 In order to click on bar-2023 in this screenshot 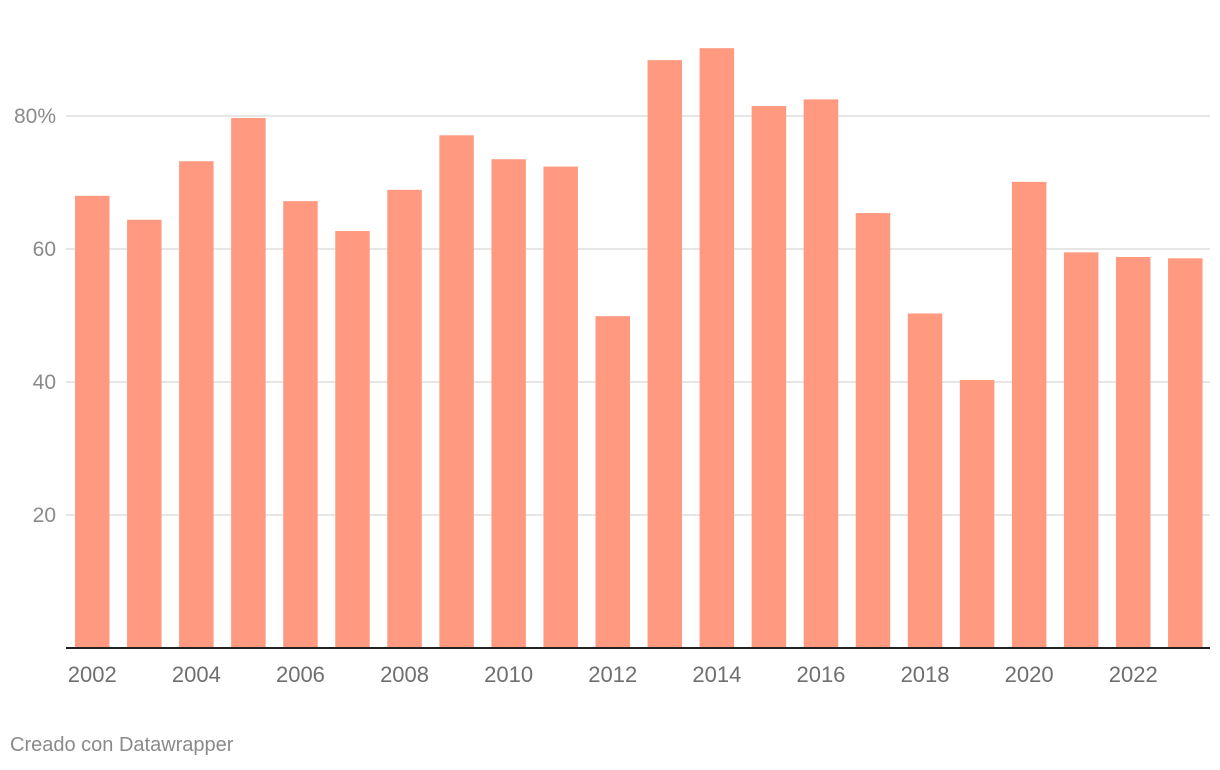, I will do `click(1185, 453)`.